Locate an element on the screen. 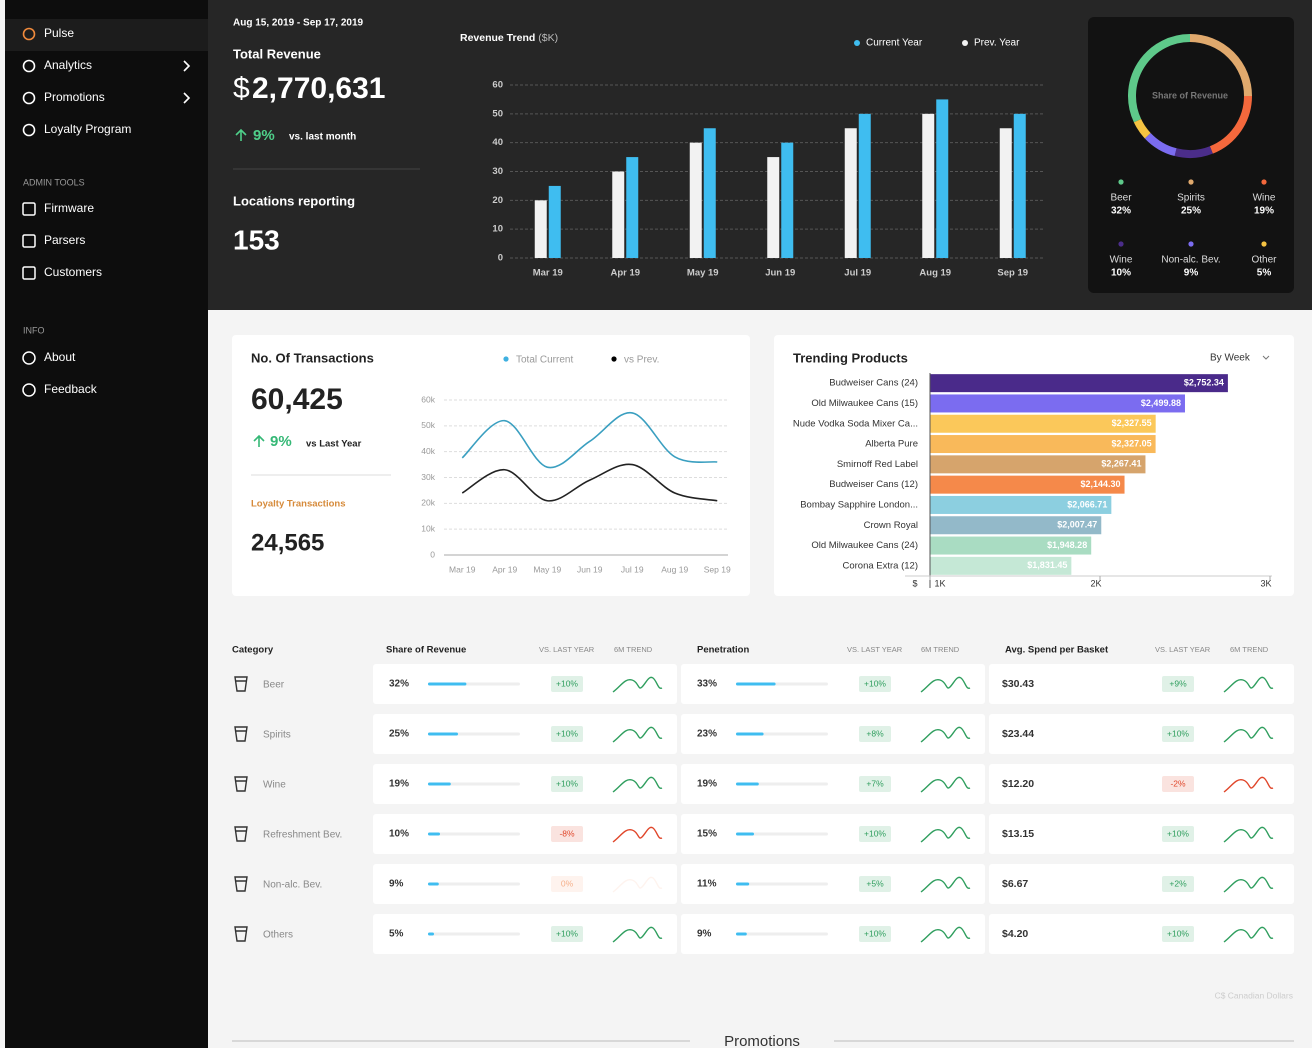 This screenshot has width=1312, height=1048. change-label: +5% is located at coordinates (875, 883).